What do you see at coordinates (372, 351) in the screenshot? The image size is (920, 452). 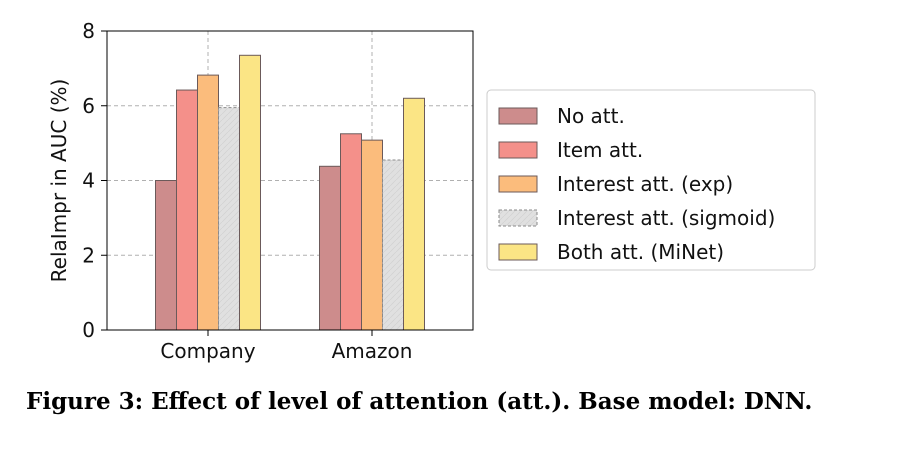 I see `x-tick-label: Amazon` at bounding box center [372, 351].